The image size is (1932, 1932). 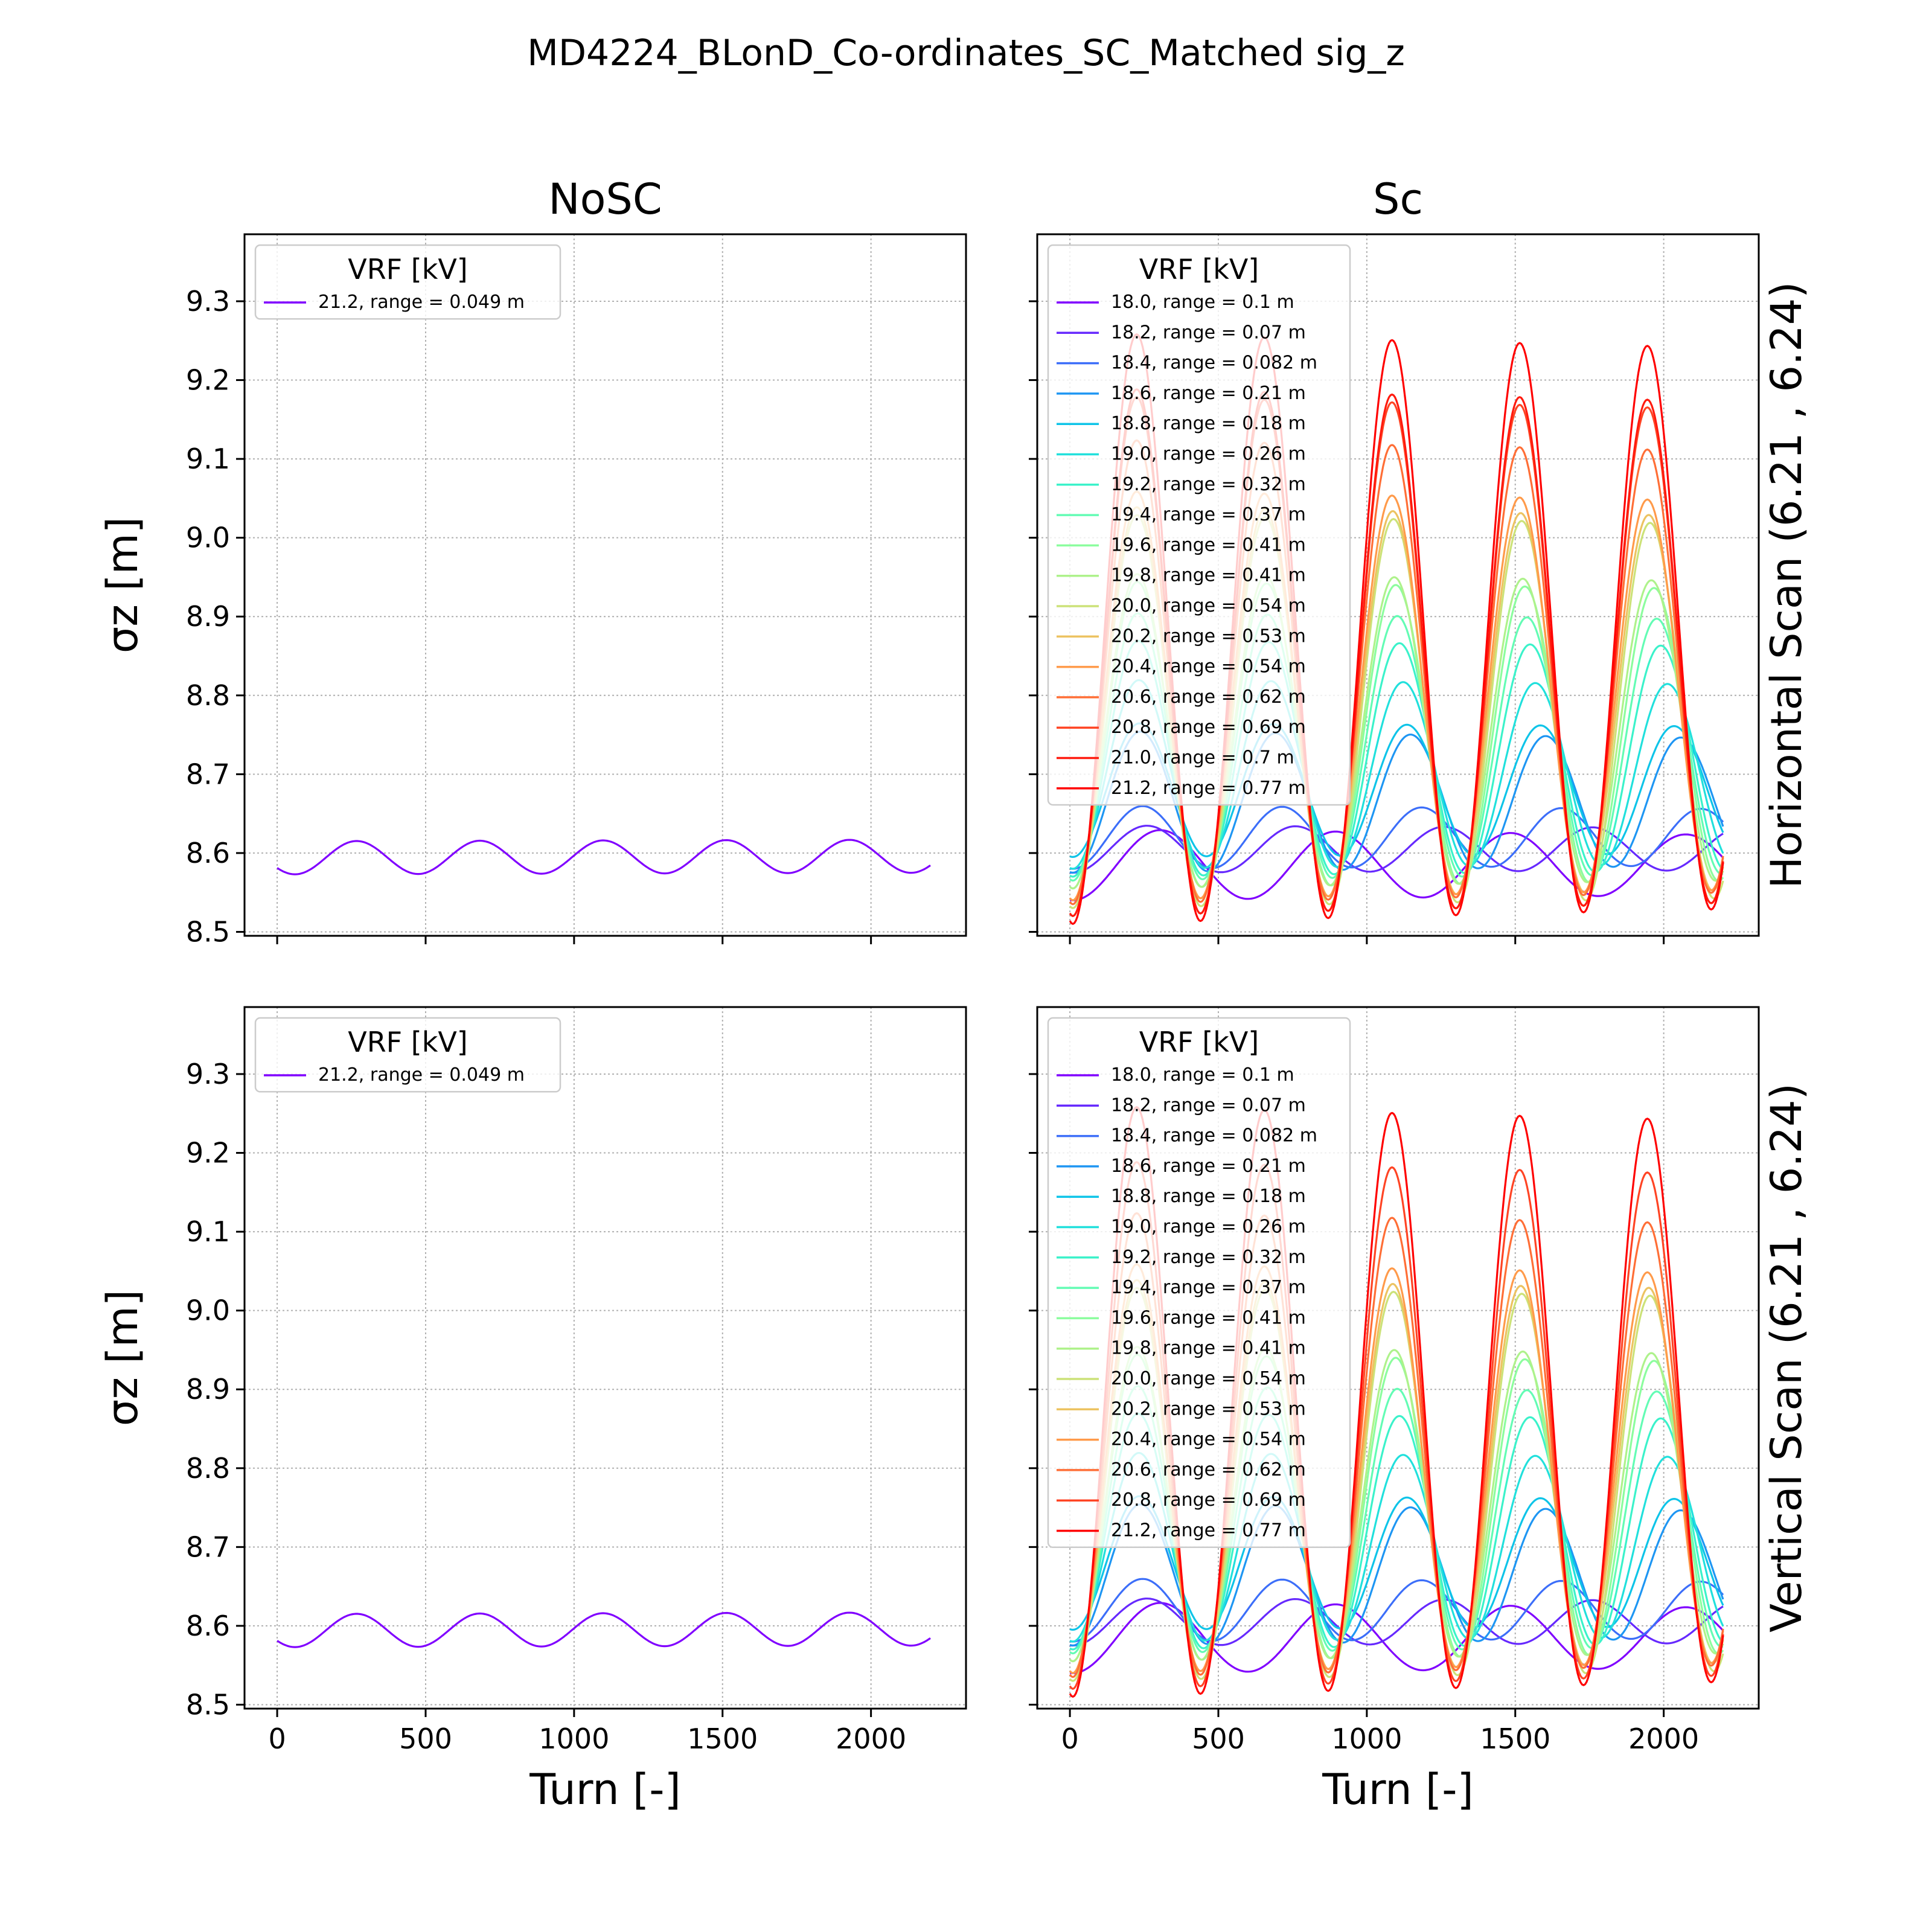 I want to click on axes-title: NoSC, so click(x=605, y=199).